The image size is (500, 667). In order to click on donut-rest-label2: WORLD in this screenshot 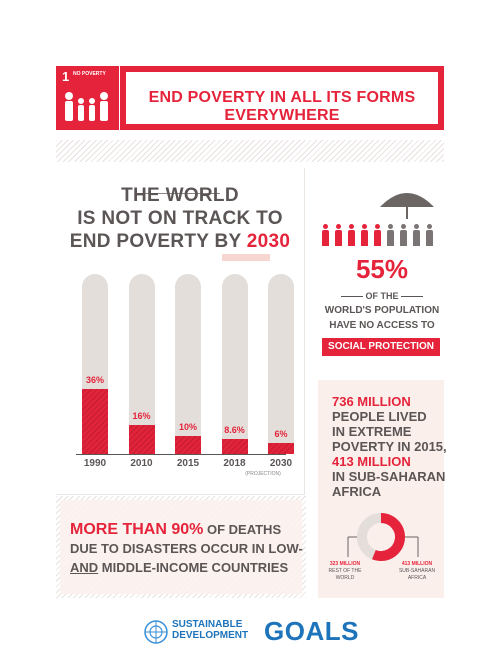, I will do `click(345, 578)`.